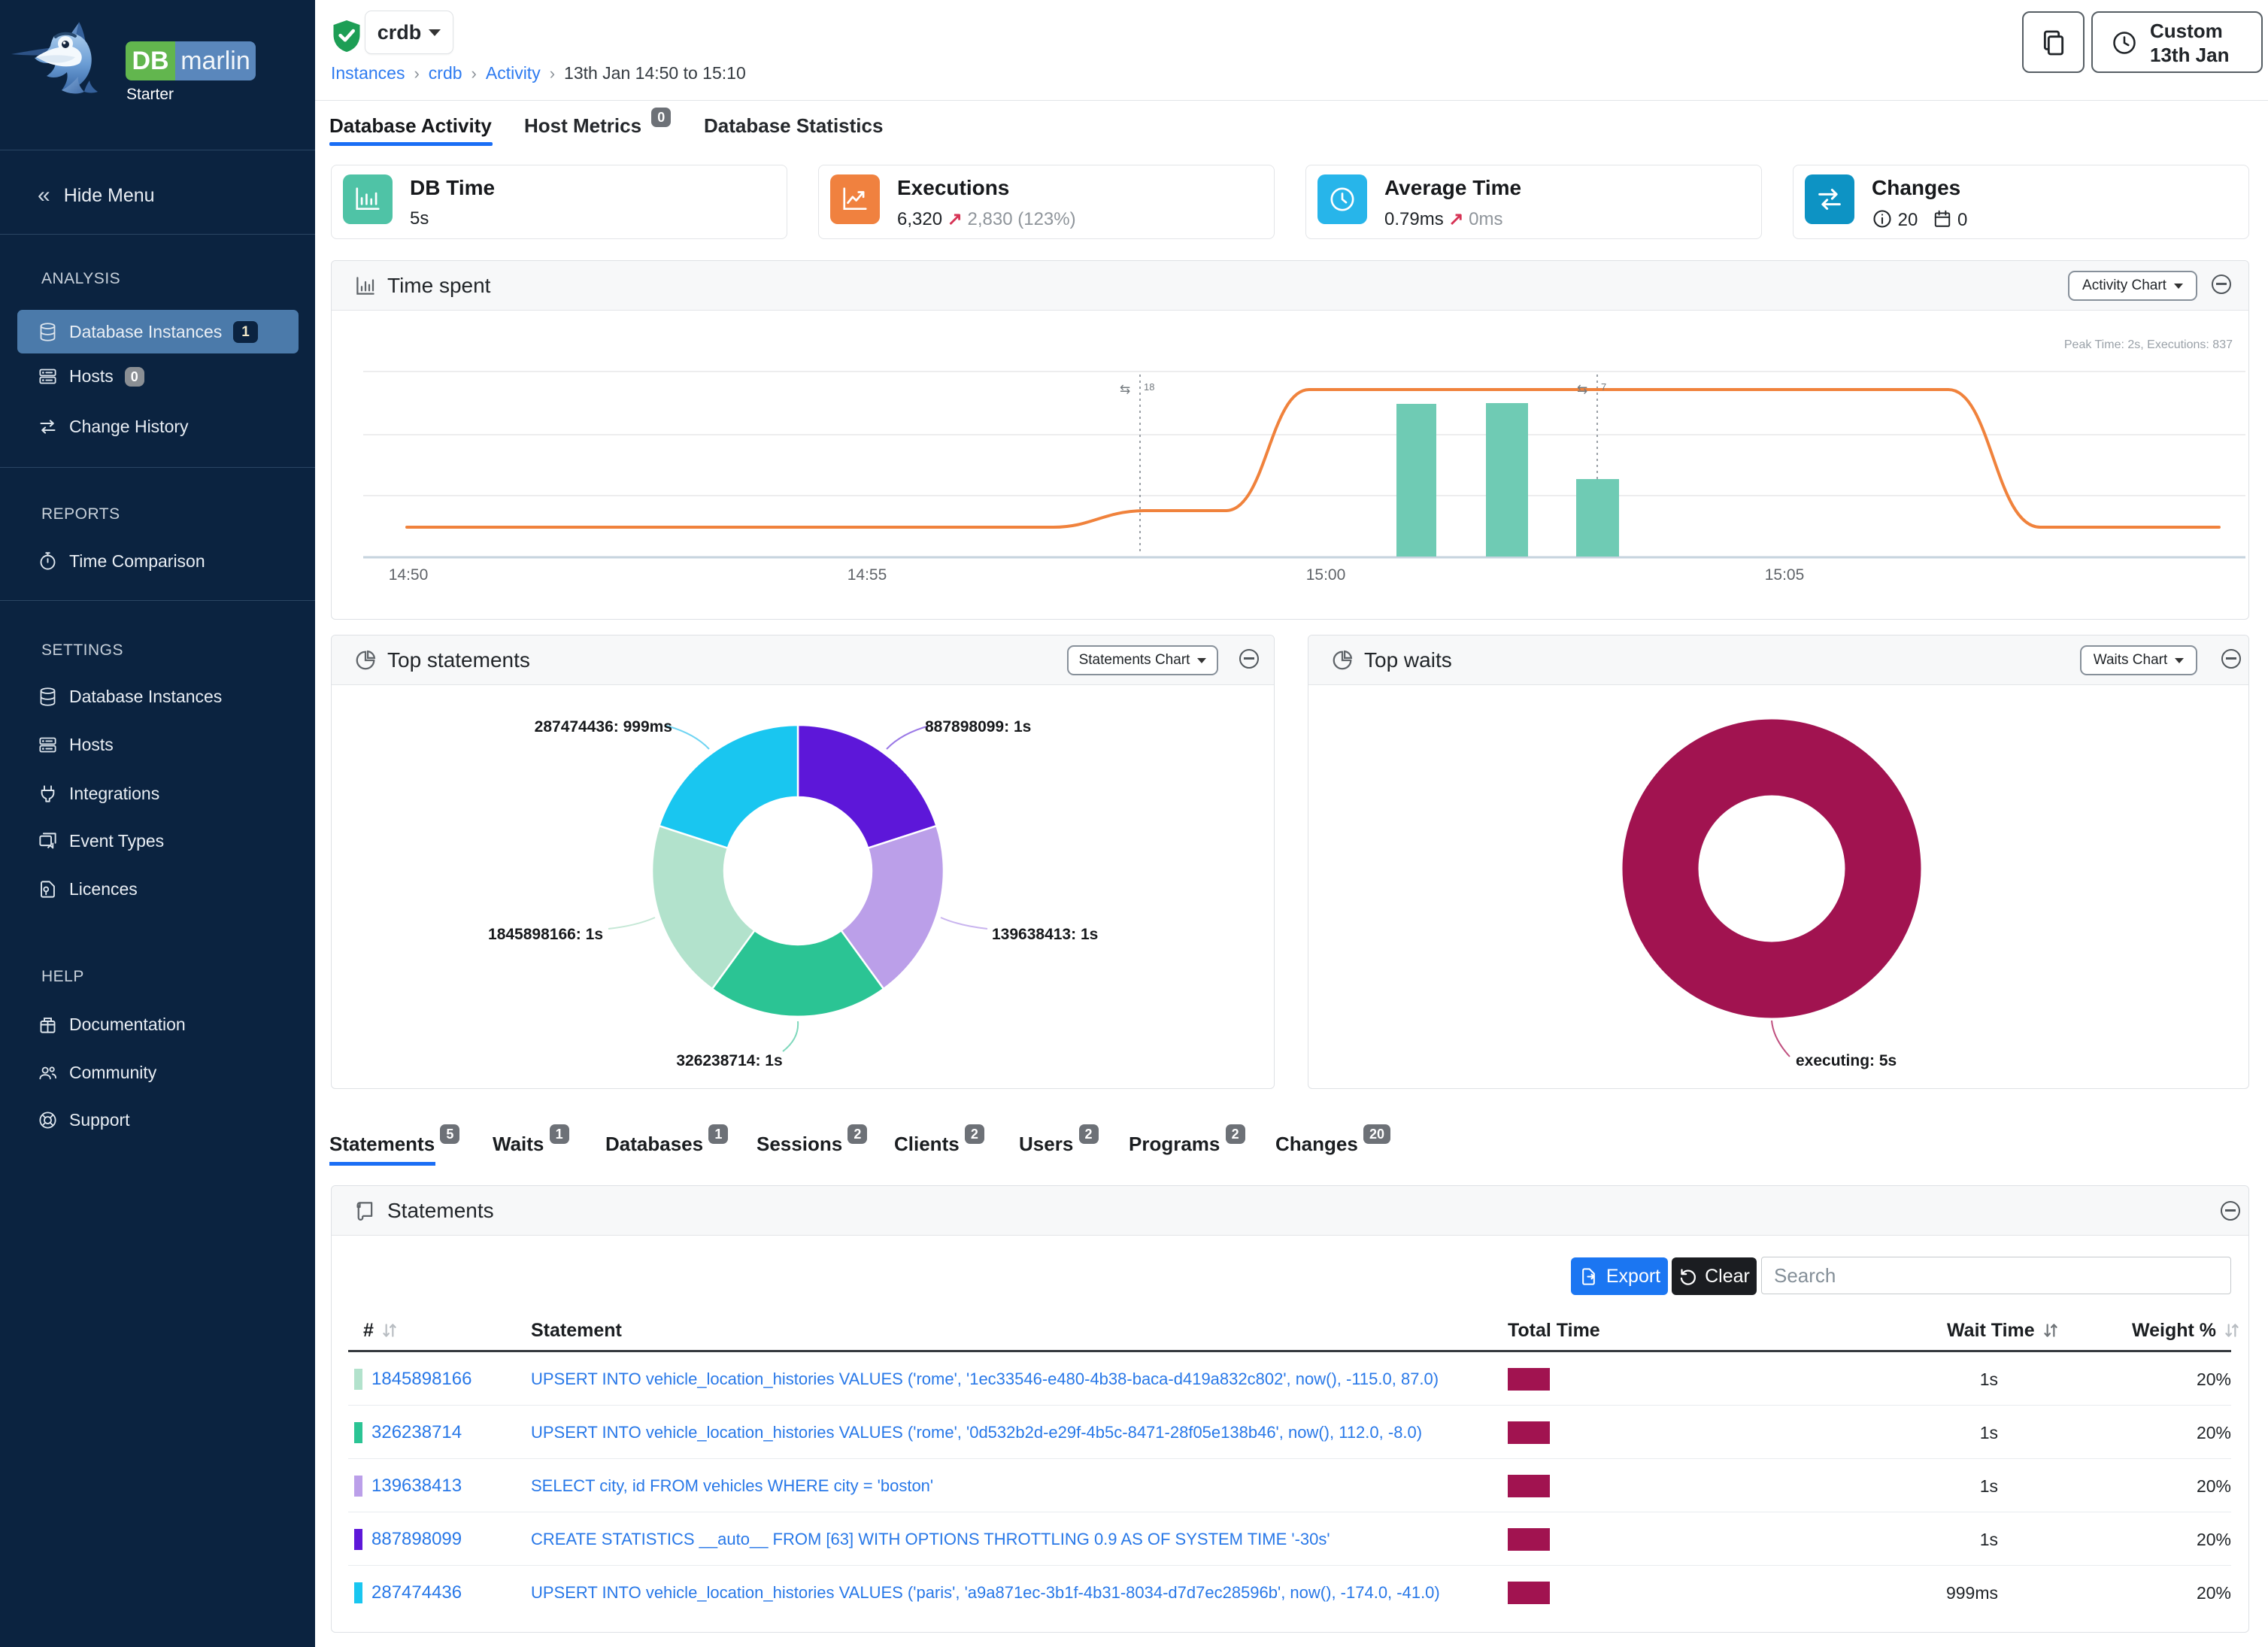 This screenshot has height=1647, width=2268. What do you see at coordinates (2148, 344) in the screenshot?
I see `svg-text: Peak Time: 2s, Executions: 837` at bounding box center [2148, 344].